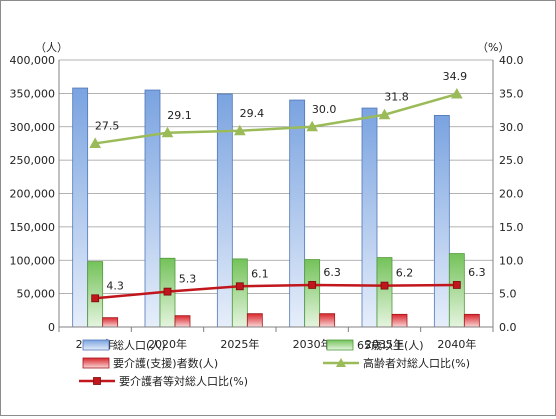  I want to click on legend-label: 65歳以上(人), so click(390, 345).